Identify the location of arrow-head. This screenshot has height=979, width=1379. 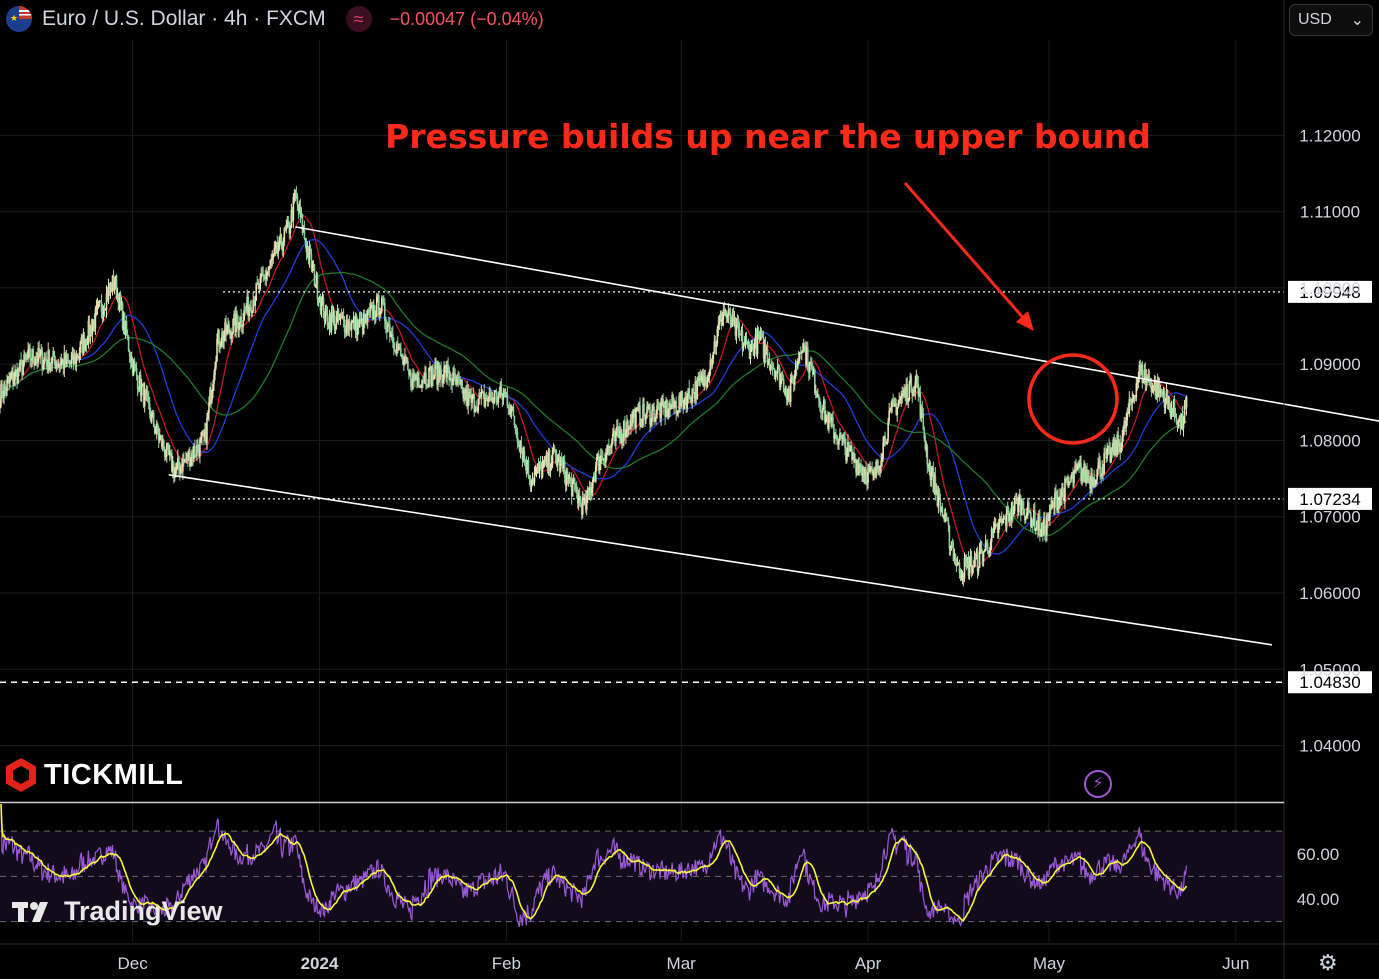
(1025, 321).